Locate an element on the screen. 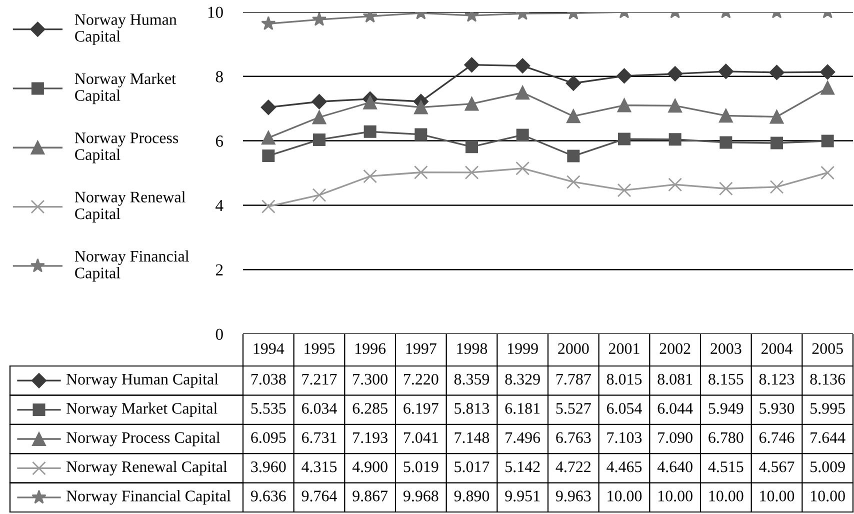 The height and width of the screenshot is (514, 854). legend-label: Norway Financial Capital is located at coordinates (131, 266).